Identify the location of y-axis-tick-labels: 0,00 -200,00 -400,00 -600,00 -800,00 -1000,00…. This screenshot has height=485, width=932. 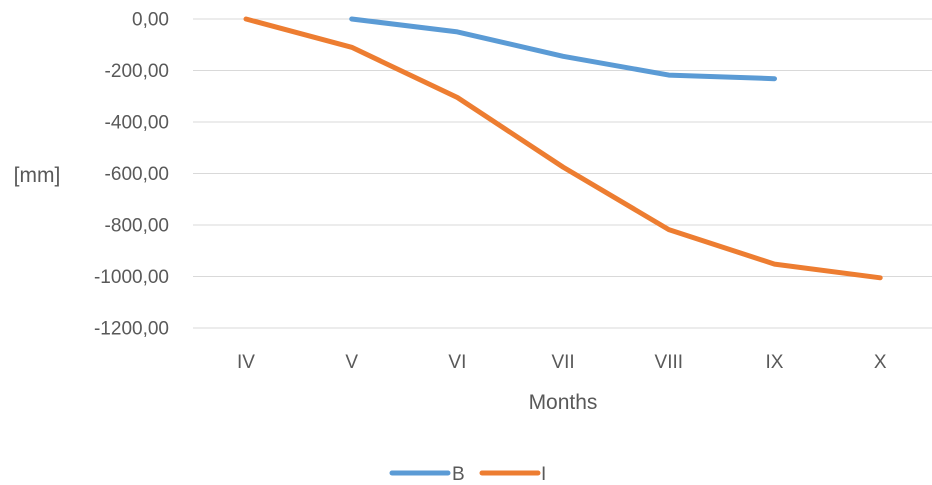
(131, 175).